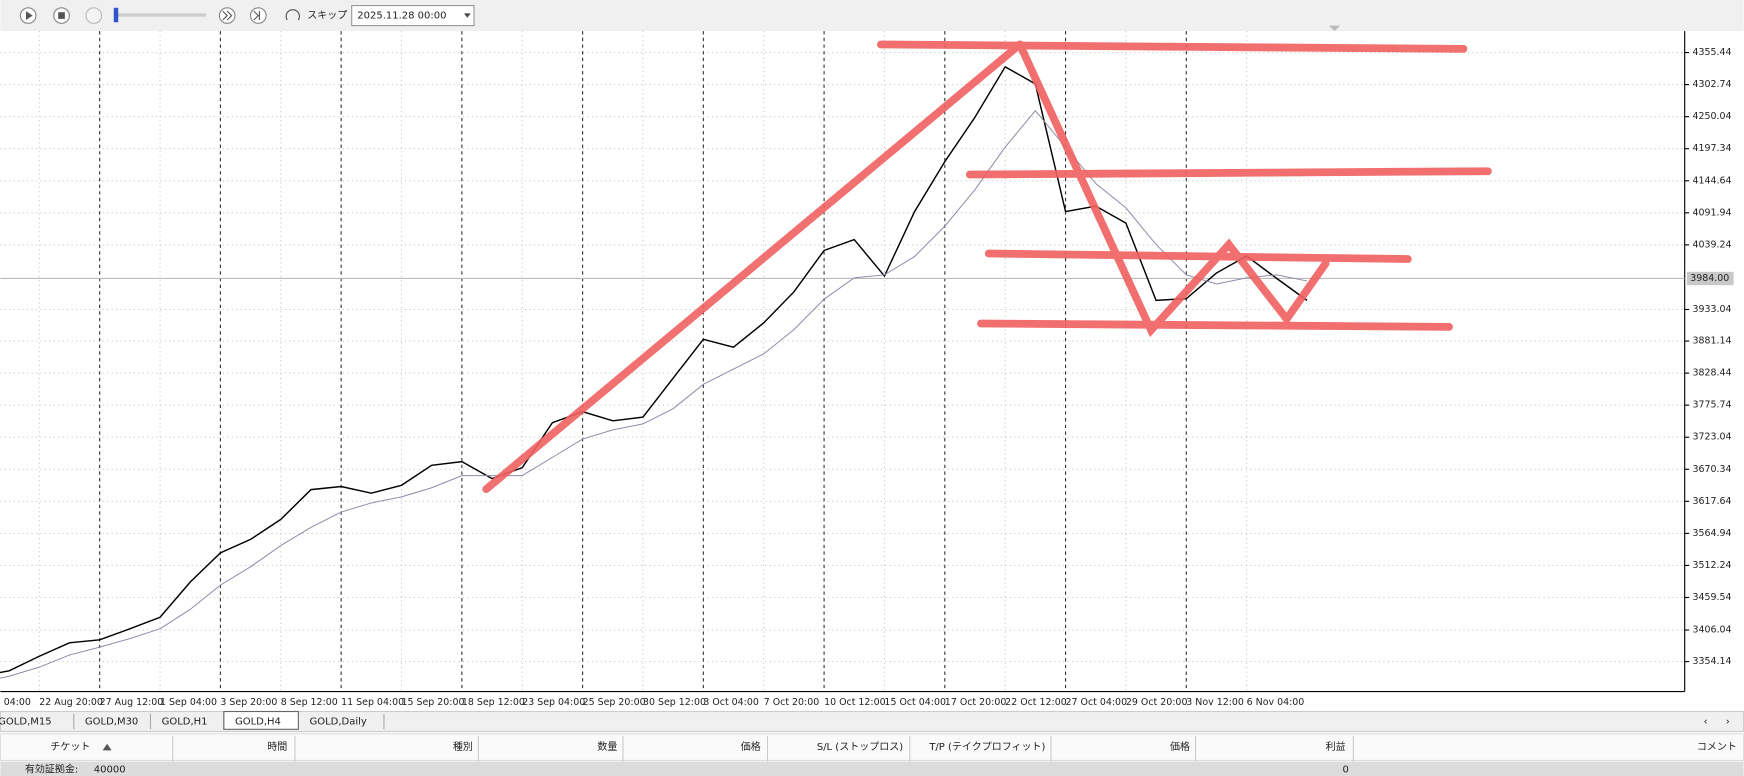  What do you see at coordinates (976, 702) in the screenshot?
I see `x-tick-label: 17 Oct 20:00` at bounding box center [976, 702].